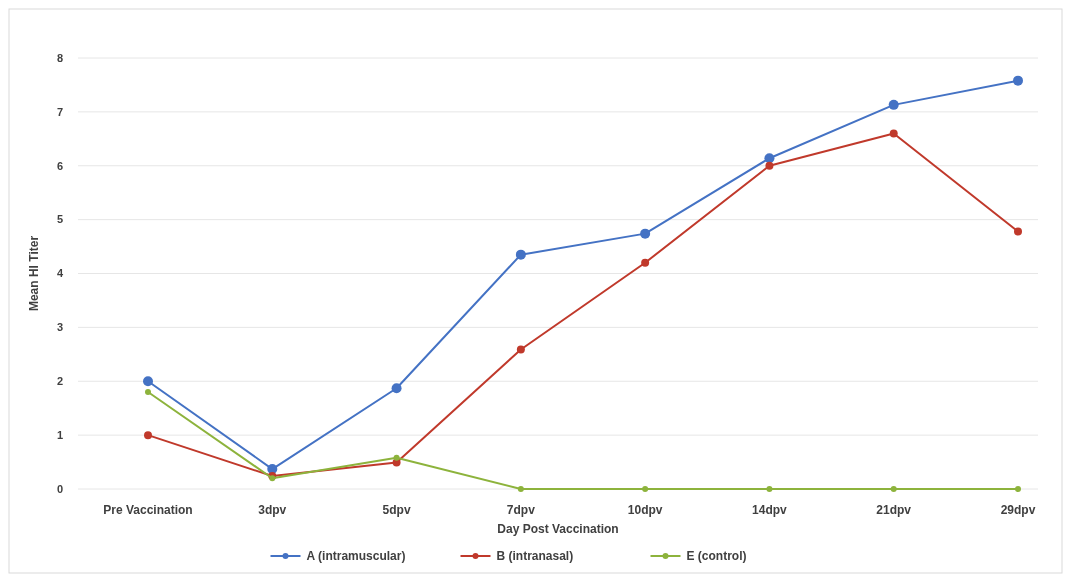  I want to click on x-tick-label: 5dpv, so click(396, 510).